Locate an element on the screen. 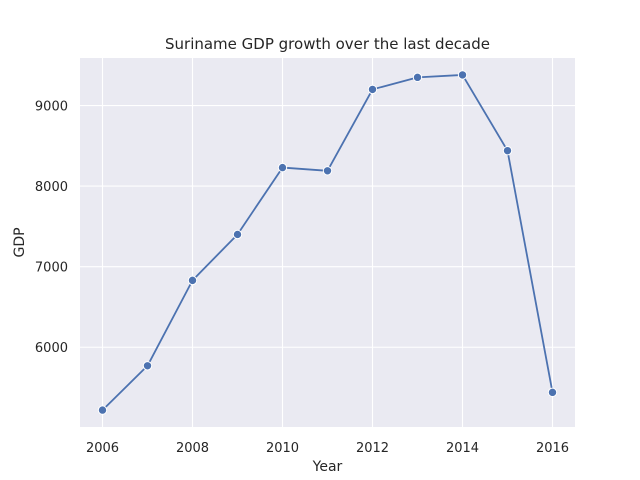 The width and height of the screenshot is (640, 480). y-tick-label: 9000 is located at coordinates (51, 107).